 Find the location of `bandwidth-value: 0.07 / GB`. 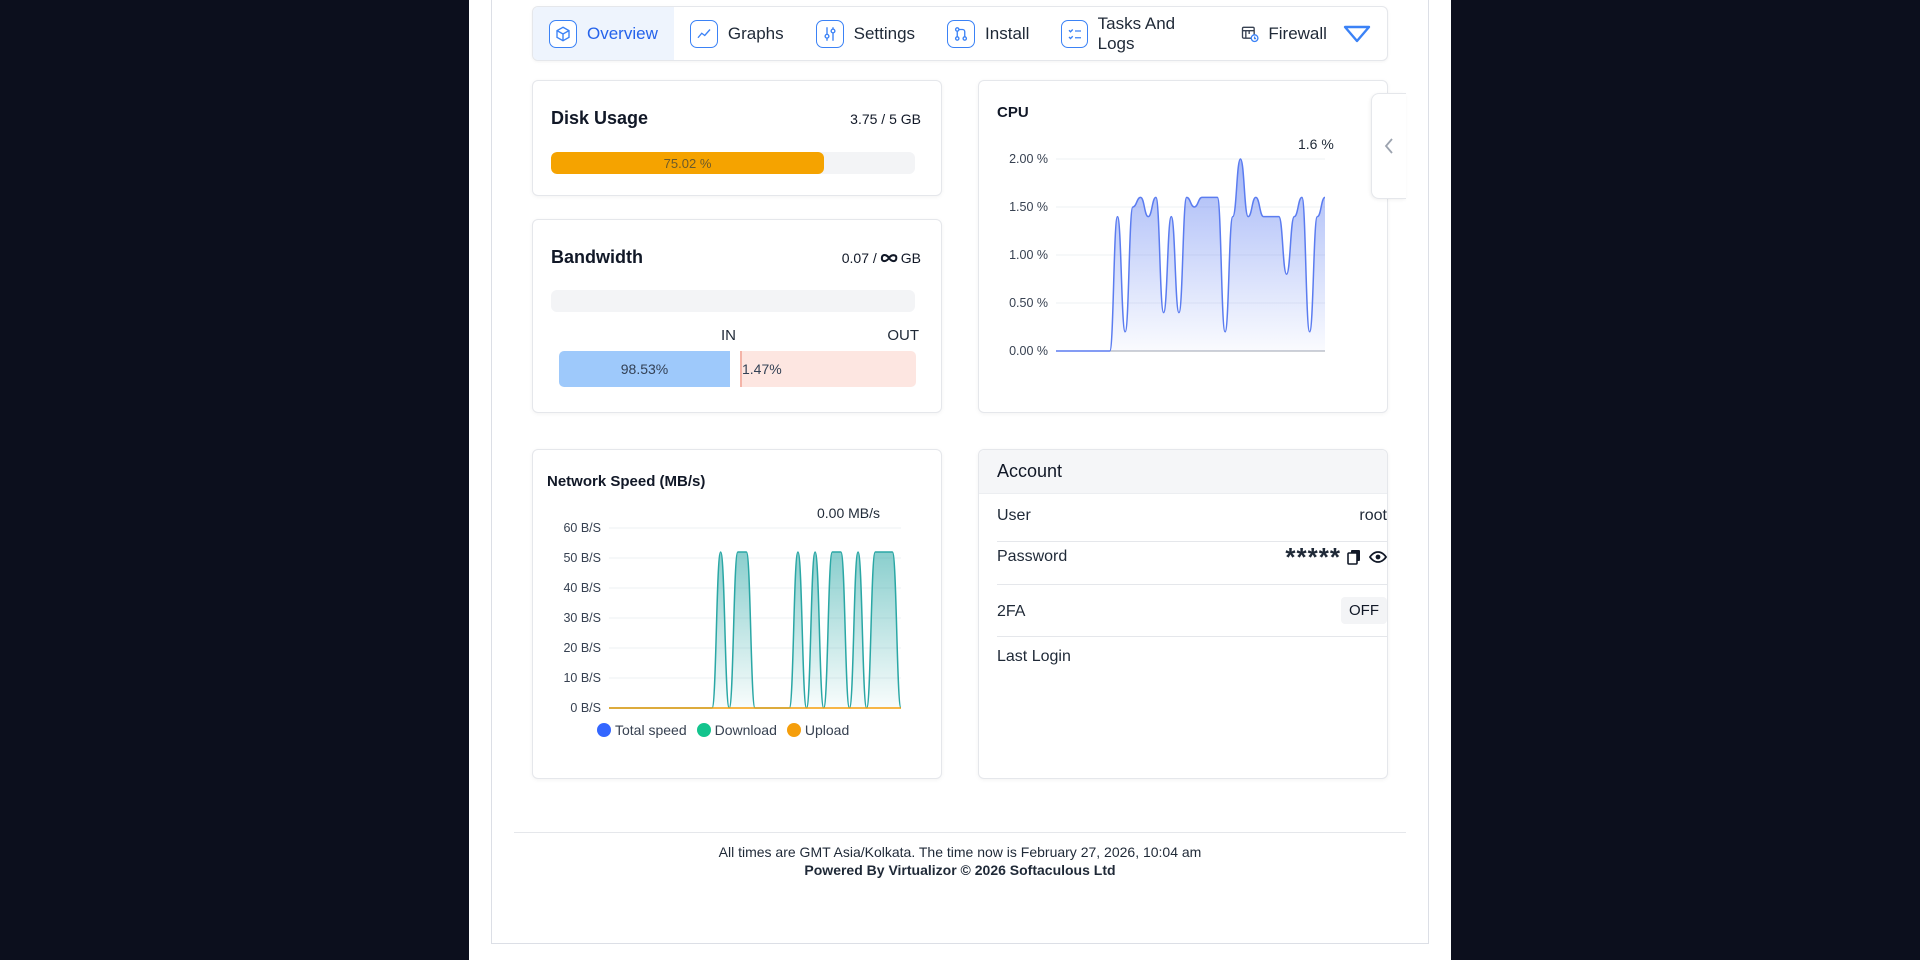

bandwidth-value: 0.07 / GB is located at coordinates (881, 258).